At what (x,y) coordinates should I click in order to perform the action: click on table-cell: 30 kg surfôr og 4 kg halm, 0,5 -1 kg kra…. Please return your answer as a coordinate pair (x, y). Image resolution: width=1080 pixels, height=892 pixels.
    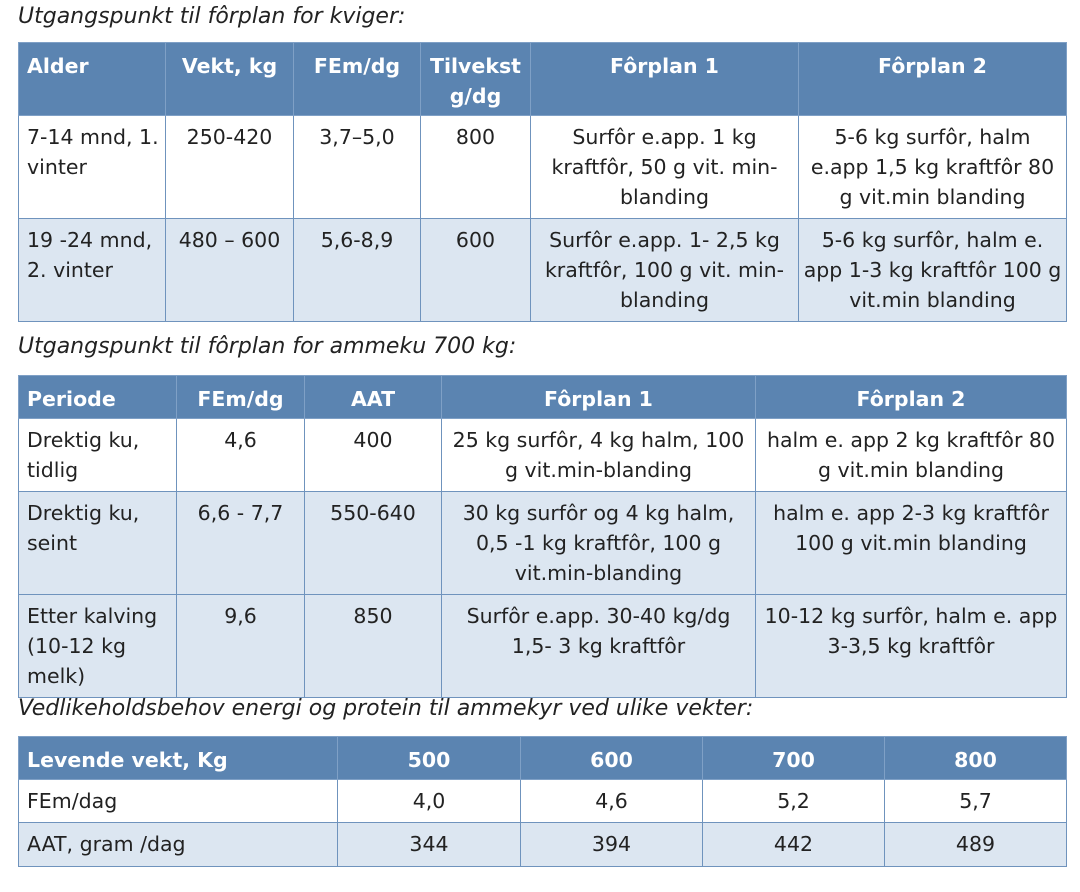
    Looking at the image, I should click on (598, 543).